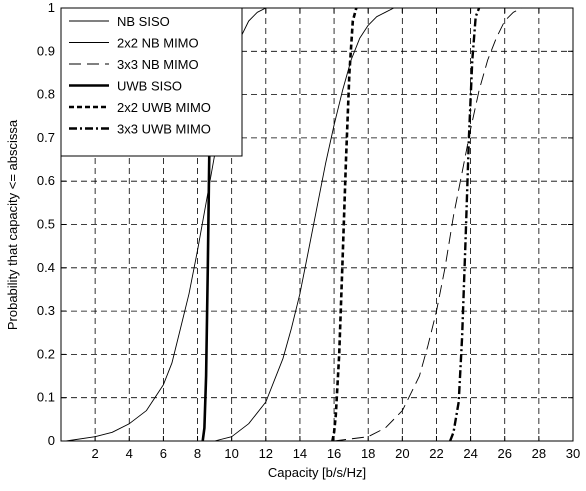  Describe the element at coordinates (46, 310) in the screenshot. I see `y-tick-label: 0.3` at that location.